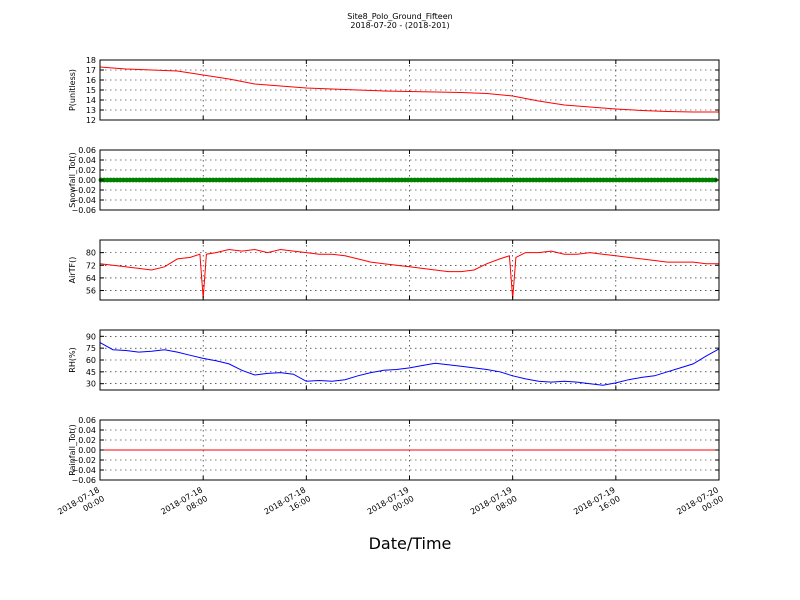 Image resolution: width=800 pixels, height=600 pixels. Describe the element at coordinates (410, 543) in the screenshot. I see `x-axis-label: Date/Time` at that location.